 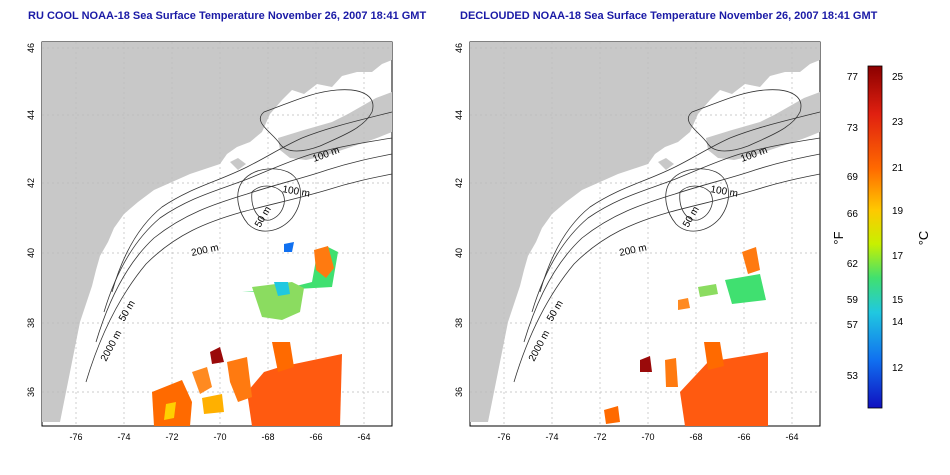 What do you see at coordinates (459, 253) in the screenshot?
I see `right-y-tick-3: 40` at bounding box center [459, 253].